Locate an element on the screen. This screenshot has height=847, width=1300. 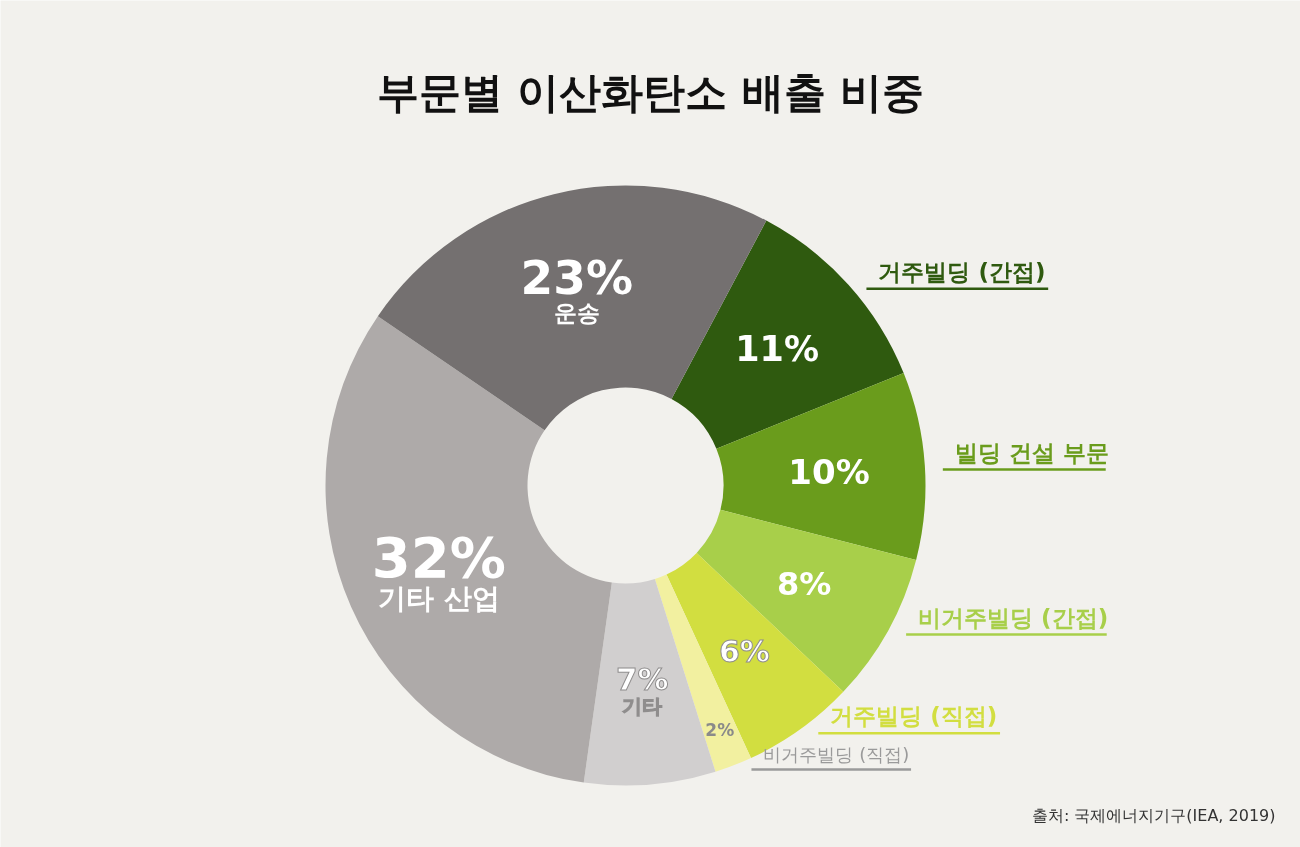
slice-label: 거주빌딩 (간접) is located at coordinates (962, 271).